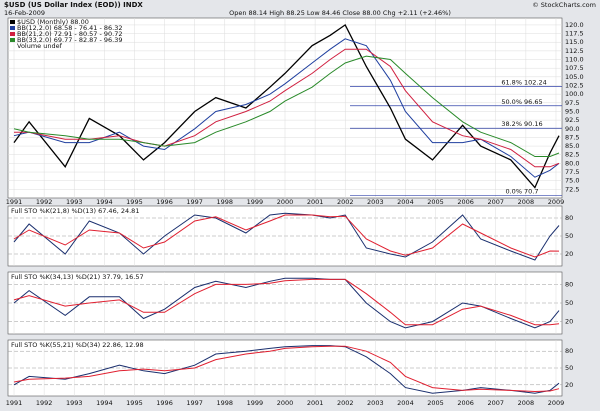 This screenshot has height=411, width=600. Describe the element at coordinates (70, 40) in the screenshot. I see `legend-label: BB(33,2.0) 69.77 - 82.87 - 96.39` at that location.